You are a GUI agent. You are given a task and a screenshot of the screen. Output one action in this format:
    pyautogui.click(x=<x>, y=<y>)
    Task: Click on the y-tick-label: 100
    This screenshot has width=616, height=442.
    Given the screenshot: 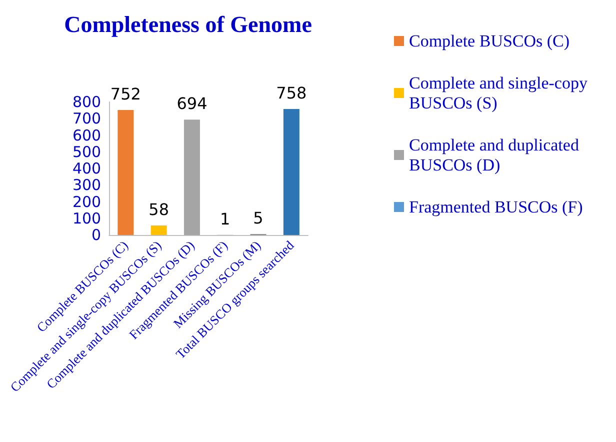 What is the action you would take?
    pyautogui.click(x=87, y=218)
    